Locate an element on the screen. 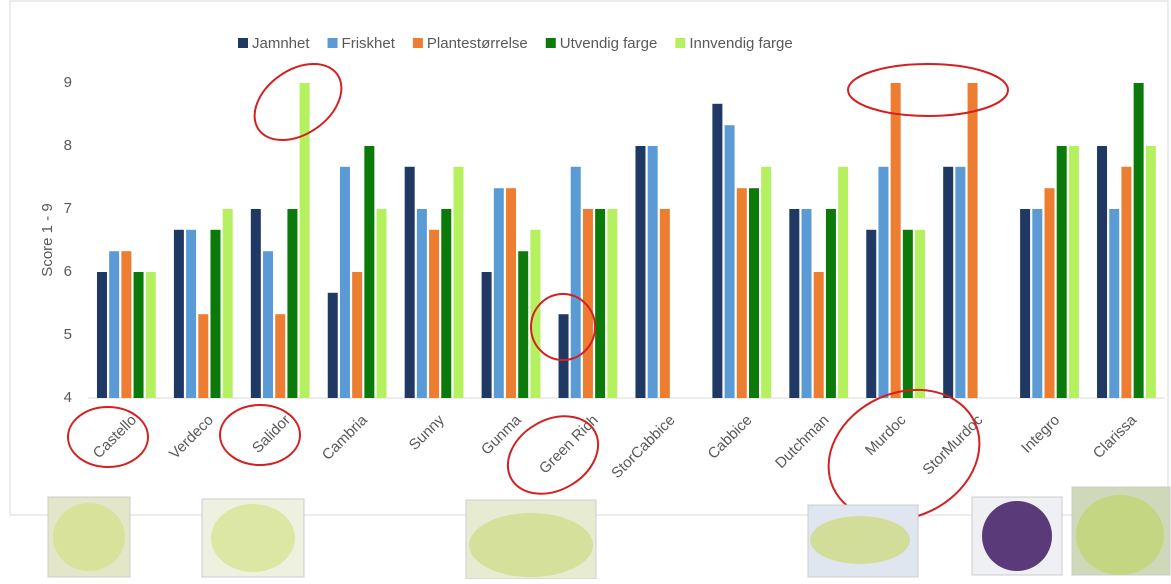 Image resolution: width=1171 pixels, height=584 pixels. legend-label: Innvendig farge is located at coordinates (740, 43).